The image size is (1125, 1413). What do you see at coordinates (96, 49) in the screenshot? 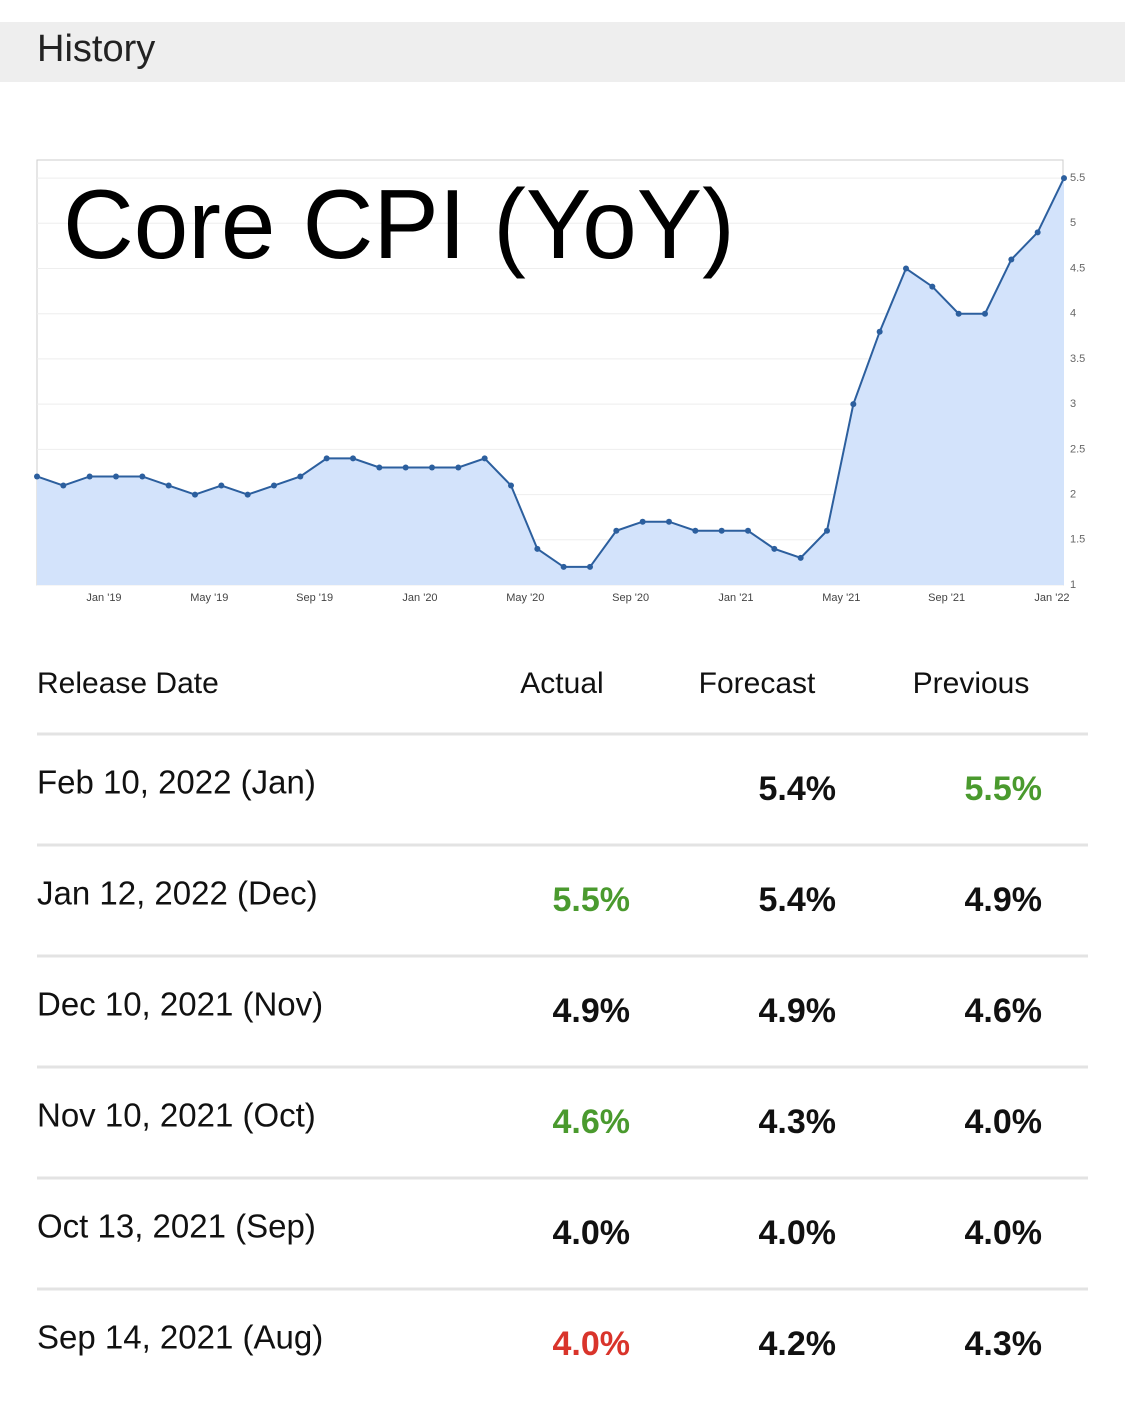
I see `header-title: History` at bounding box center [96, 49].